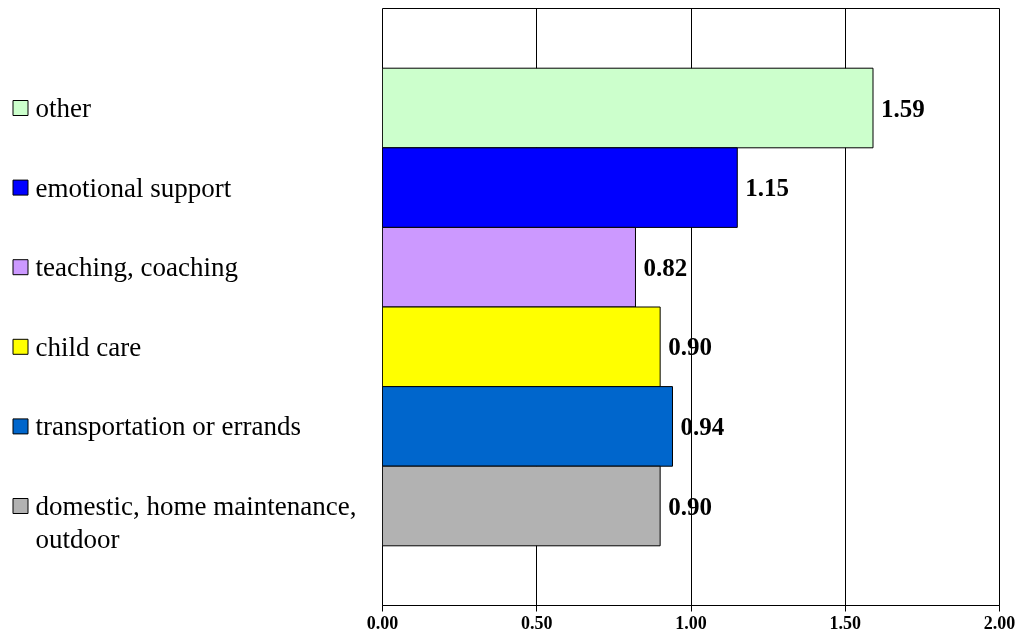  What do you see at coordinates (133, 187) in the screenshot?
I see `legend-label: emotional support` at bounding box center [133, 187].